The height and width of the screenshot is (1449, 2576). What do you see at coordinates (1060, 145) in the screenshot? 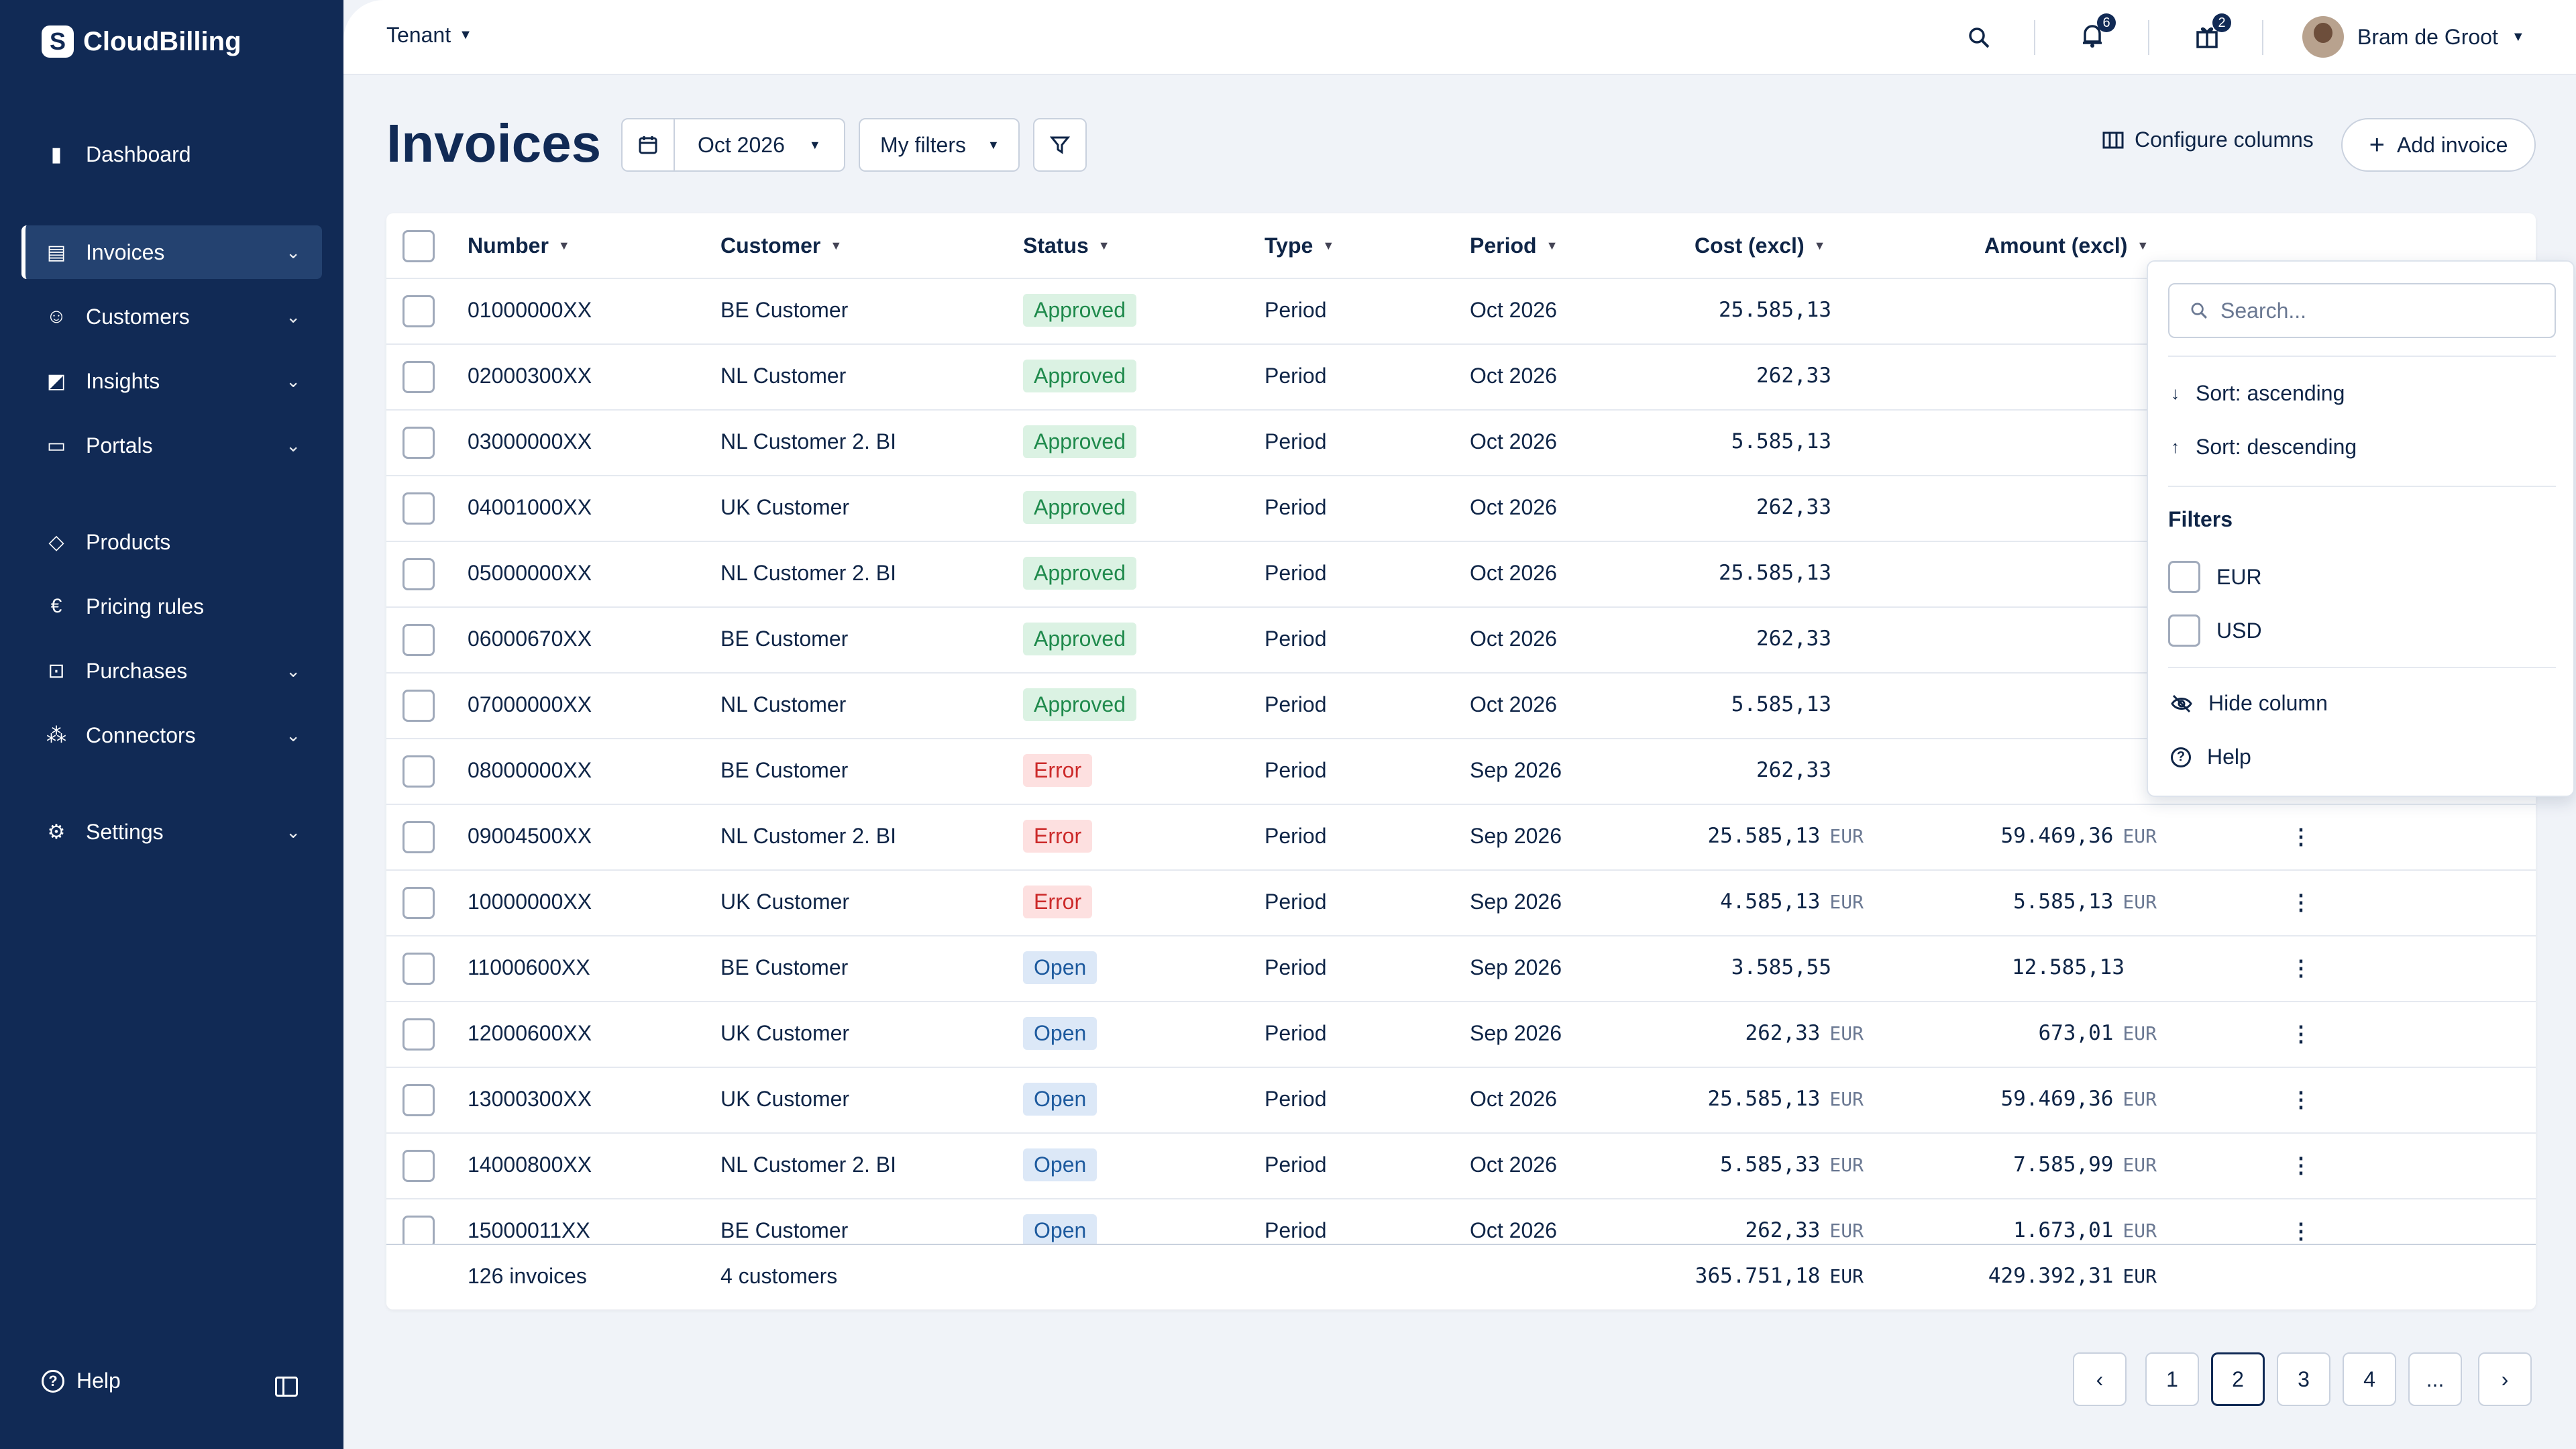
I see `filter-button` at bounding box center [1060, 145].